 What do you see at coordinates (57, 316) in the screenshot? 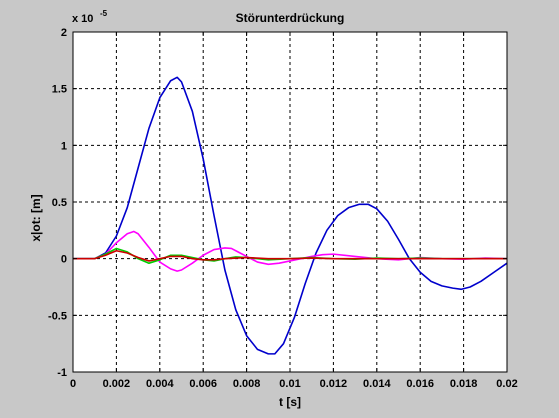
I see `y-tick-label: -0.5` at bounding box center [57, 316].